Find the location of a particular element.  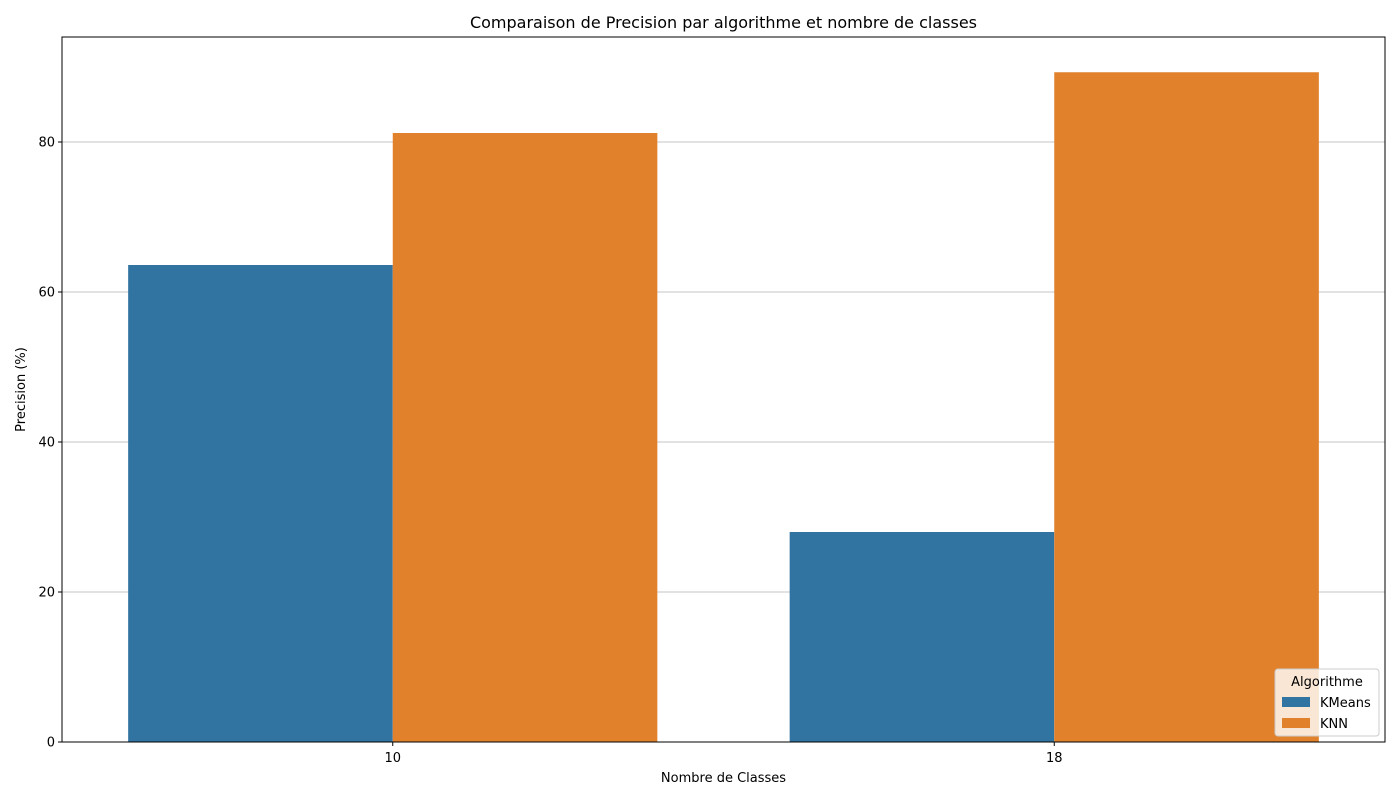

x-axis-ticks: 10 18 is located at coordinates (723, 754).